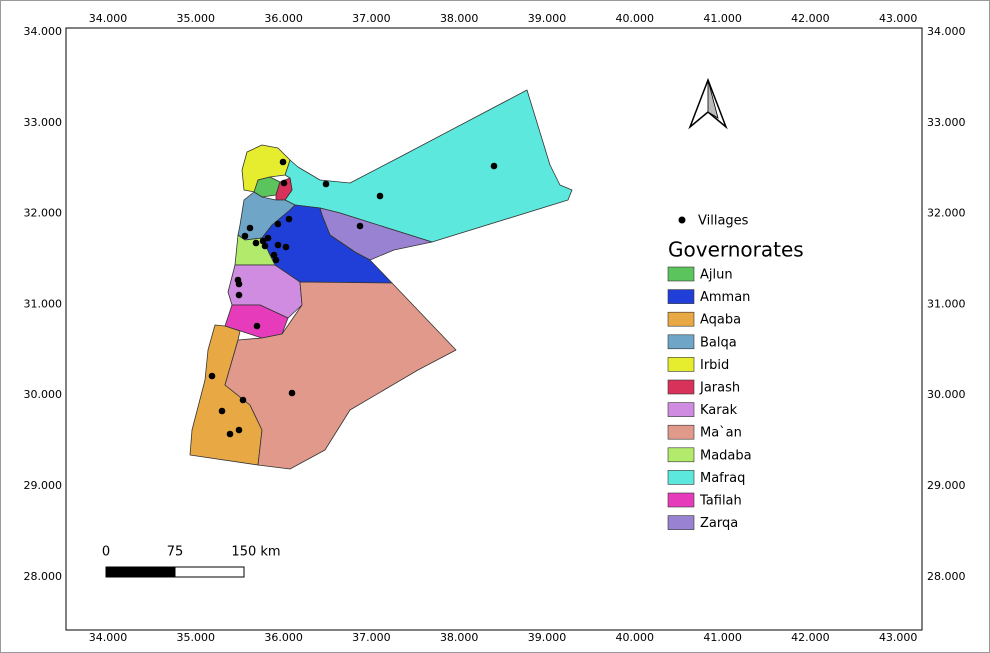 The height and width of the screenshot is (653, 990). What do you see at coordinates (719, 523) in the screenshot?
I see `legend-label: Zarqa` at bounding box center [719, 523].